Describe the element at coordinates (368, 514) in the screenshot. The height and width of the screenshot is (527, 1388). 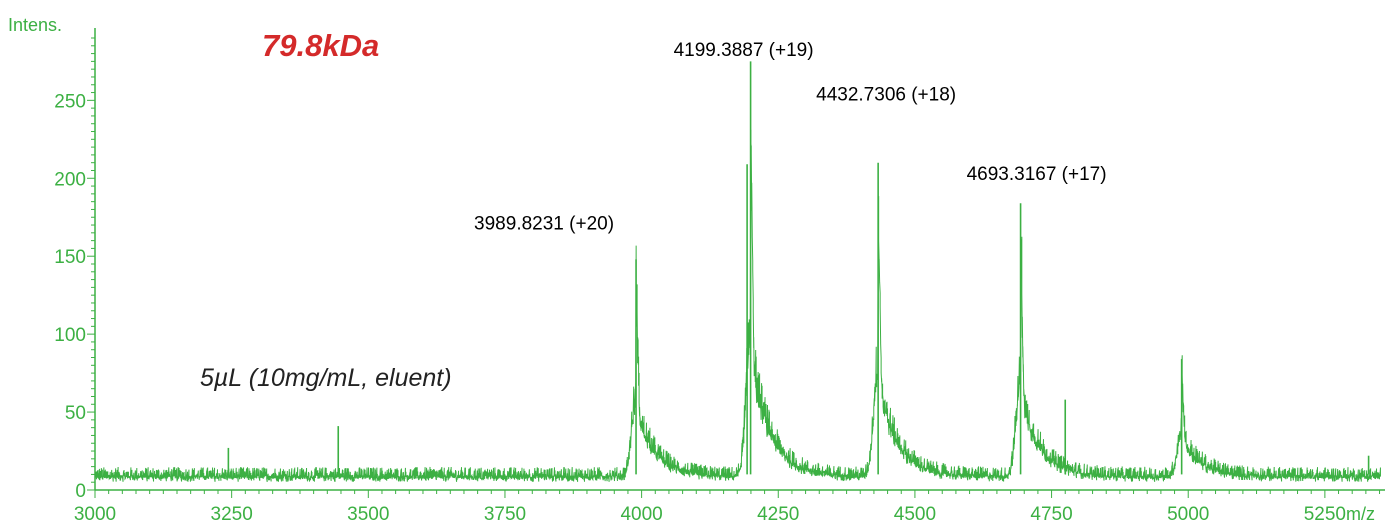
I see `x-tick-label: 3500` at that location.